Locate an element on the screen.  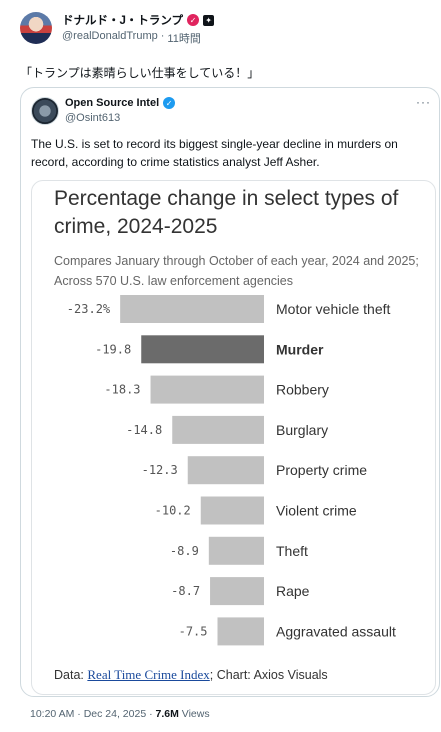
category-label: Aggravated assault is located at coordinates (336, 631).